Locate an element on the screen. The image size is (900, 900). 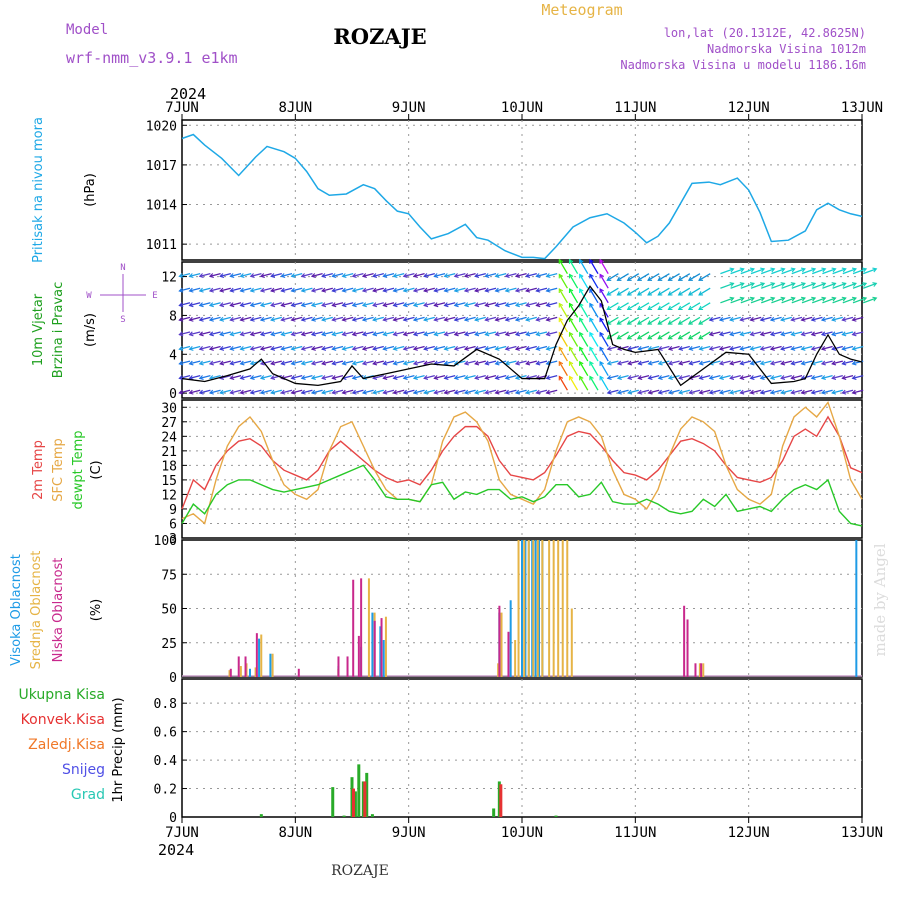
temperature-ytick-label: 6 is located at coordinates (173, 524).